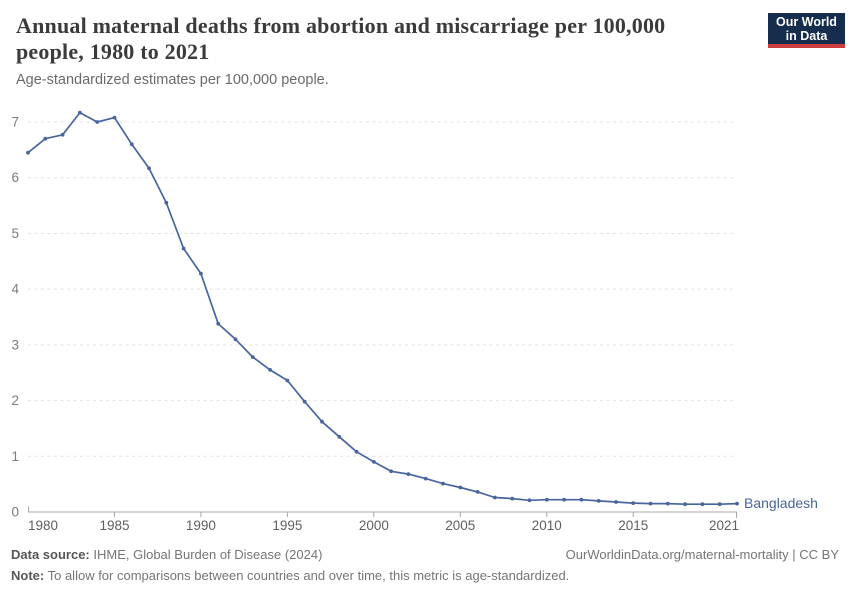 The image size is (850, 600). Describe the element at coordinates (15, 289) in the screenshot. I see `y-axis-label-4: 4` at that location.